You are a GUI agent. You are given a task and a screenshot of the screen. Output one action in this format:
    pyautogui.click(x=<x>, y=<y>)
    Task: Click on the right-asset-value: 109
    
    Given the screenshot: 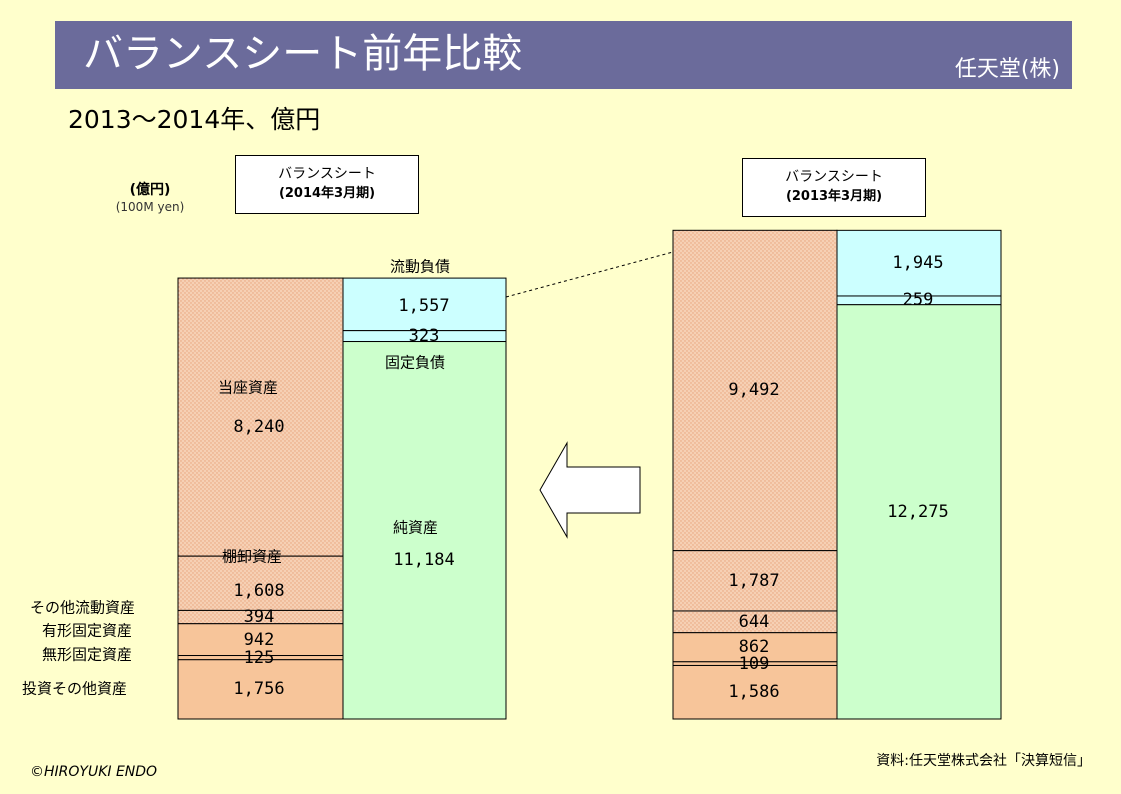 What is the action you would take?
    pyautogui.click(x=754, y=663)
    